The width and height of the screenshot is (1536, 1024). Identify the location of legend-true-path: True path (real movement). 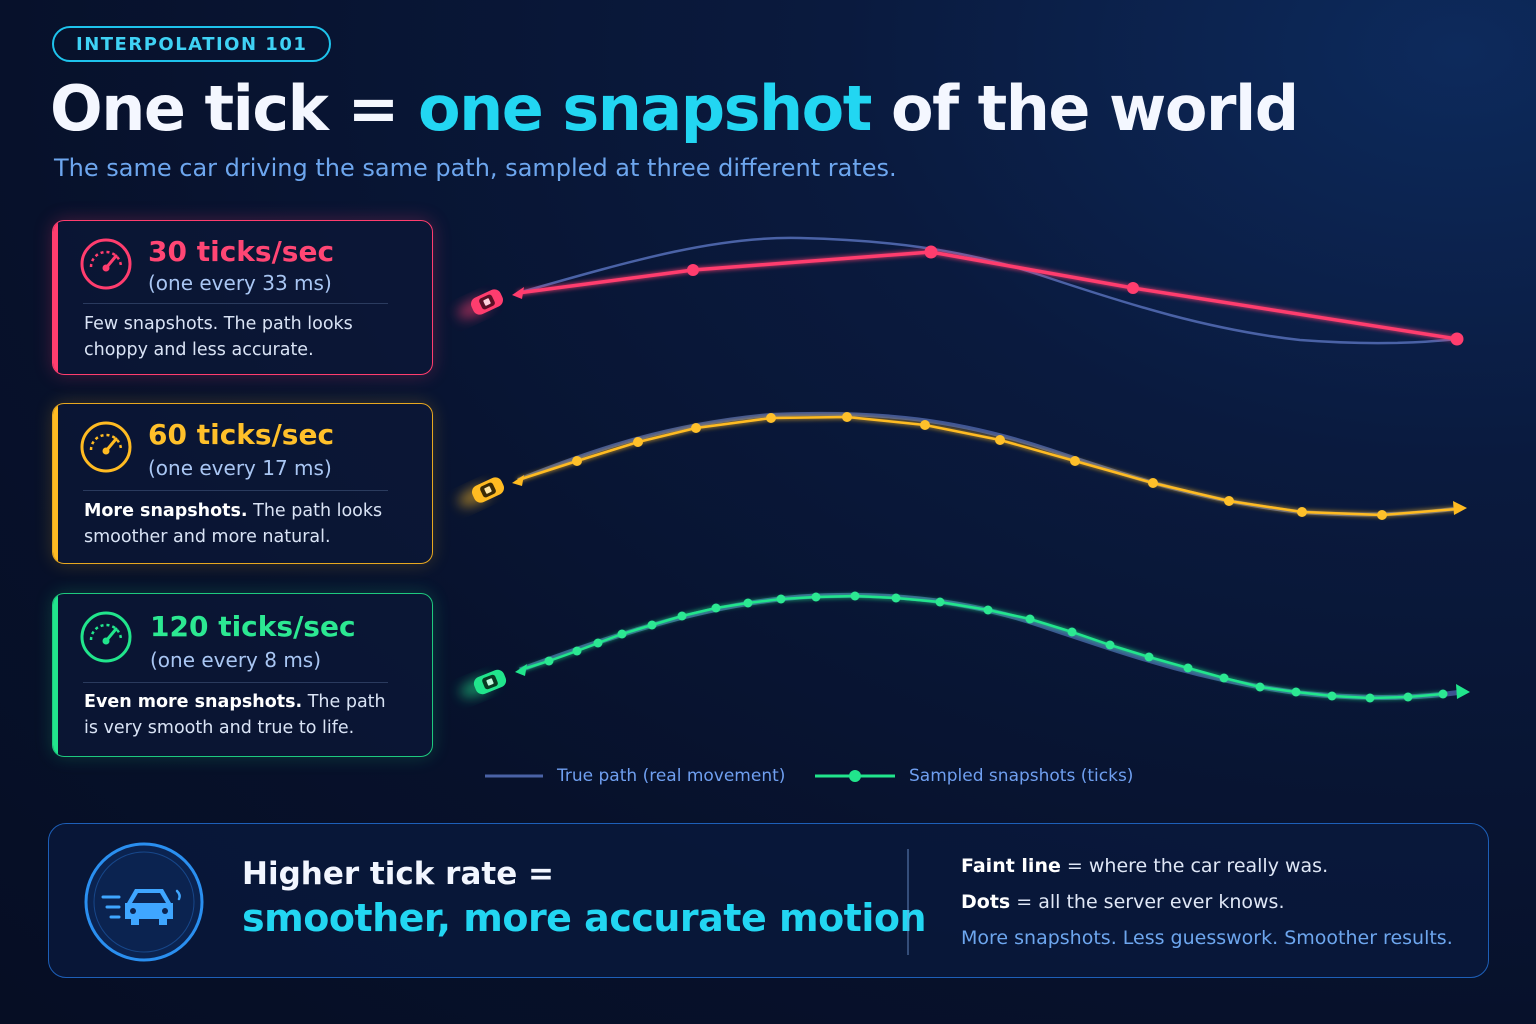
(635, 776).